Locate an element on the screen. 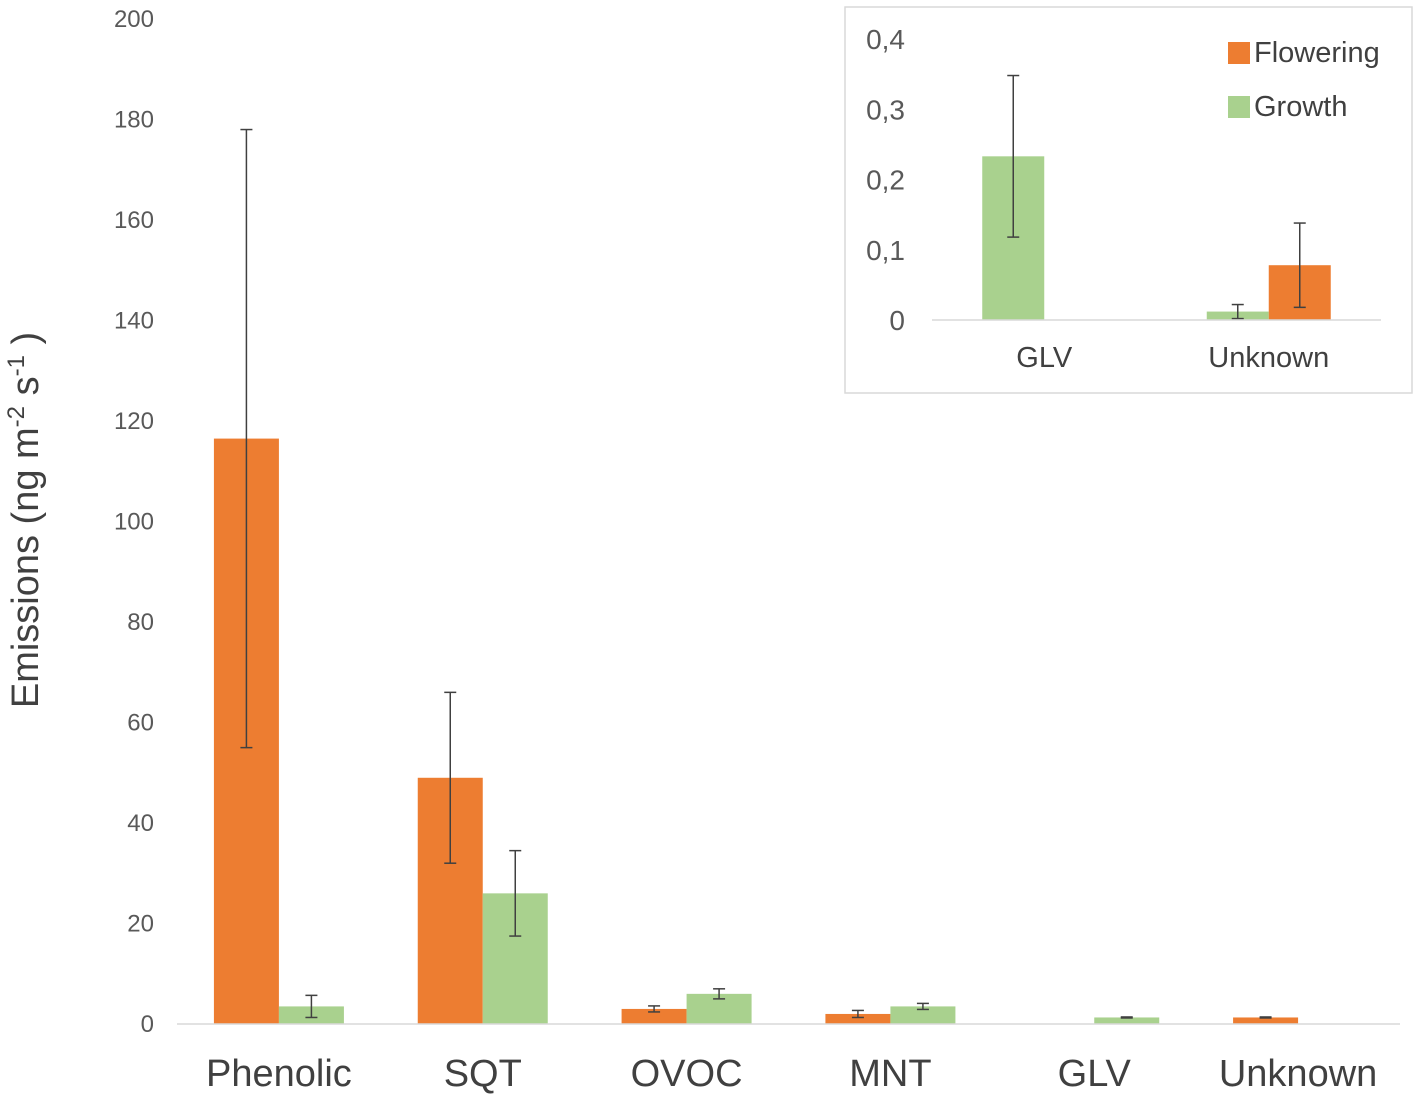 This screenshot has width=1419, height=1096. y-tick-label: 60 is located at coordinates (140, 723).